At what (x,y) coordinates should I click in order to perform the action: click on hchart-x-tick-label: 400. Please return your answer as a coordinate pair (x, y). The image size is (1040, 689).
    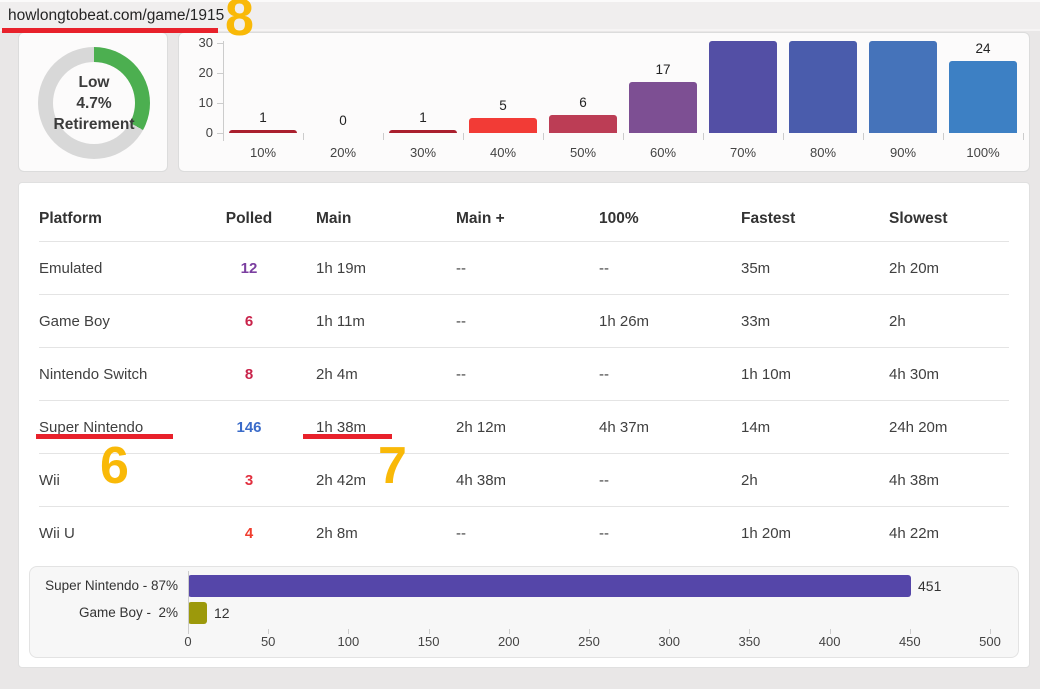
    Looking at the image, I should click on (829, 641).